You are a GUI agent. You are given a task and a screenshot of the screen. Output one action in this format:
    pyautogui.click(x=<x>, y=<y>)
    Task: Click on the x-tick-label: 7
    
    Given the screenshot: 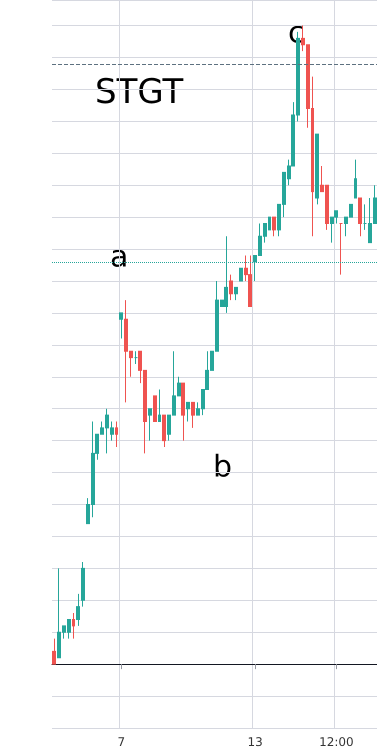 What is the action you would take?
    pyautogui.click(x=121, y=742)
    